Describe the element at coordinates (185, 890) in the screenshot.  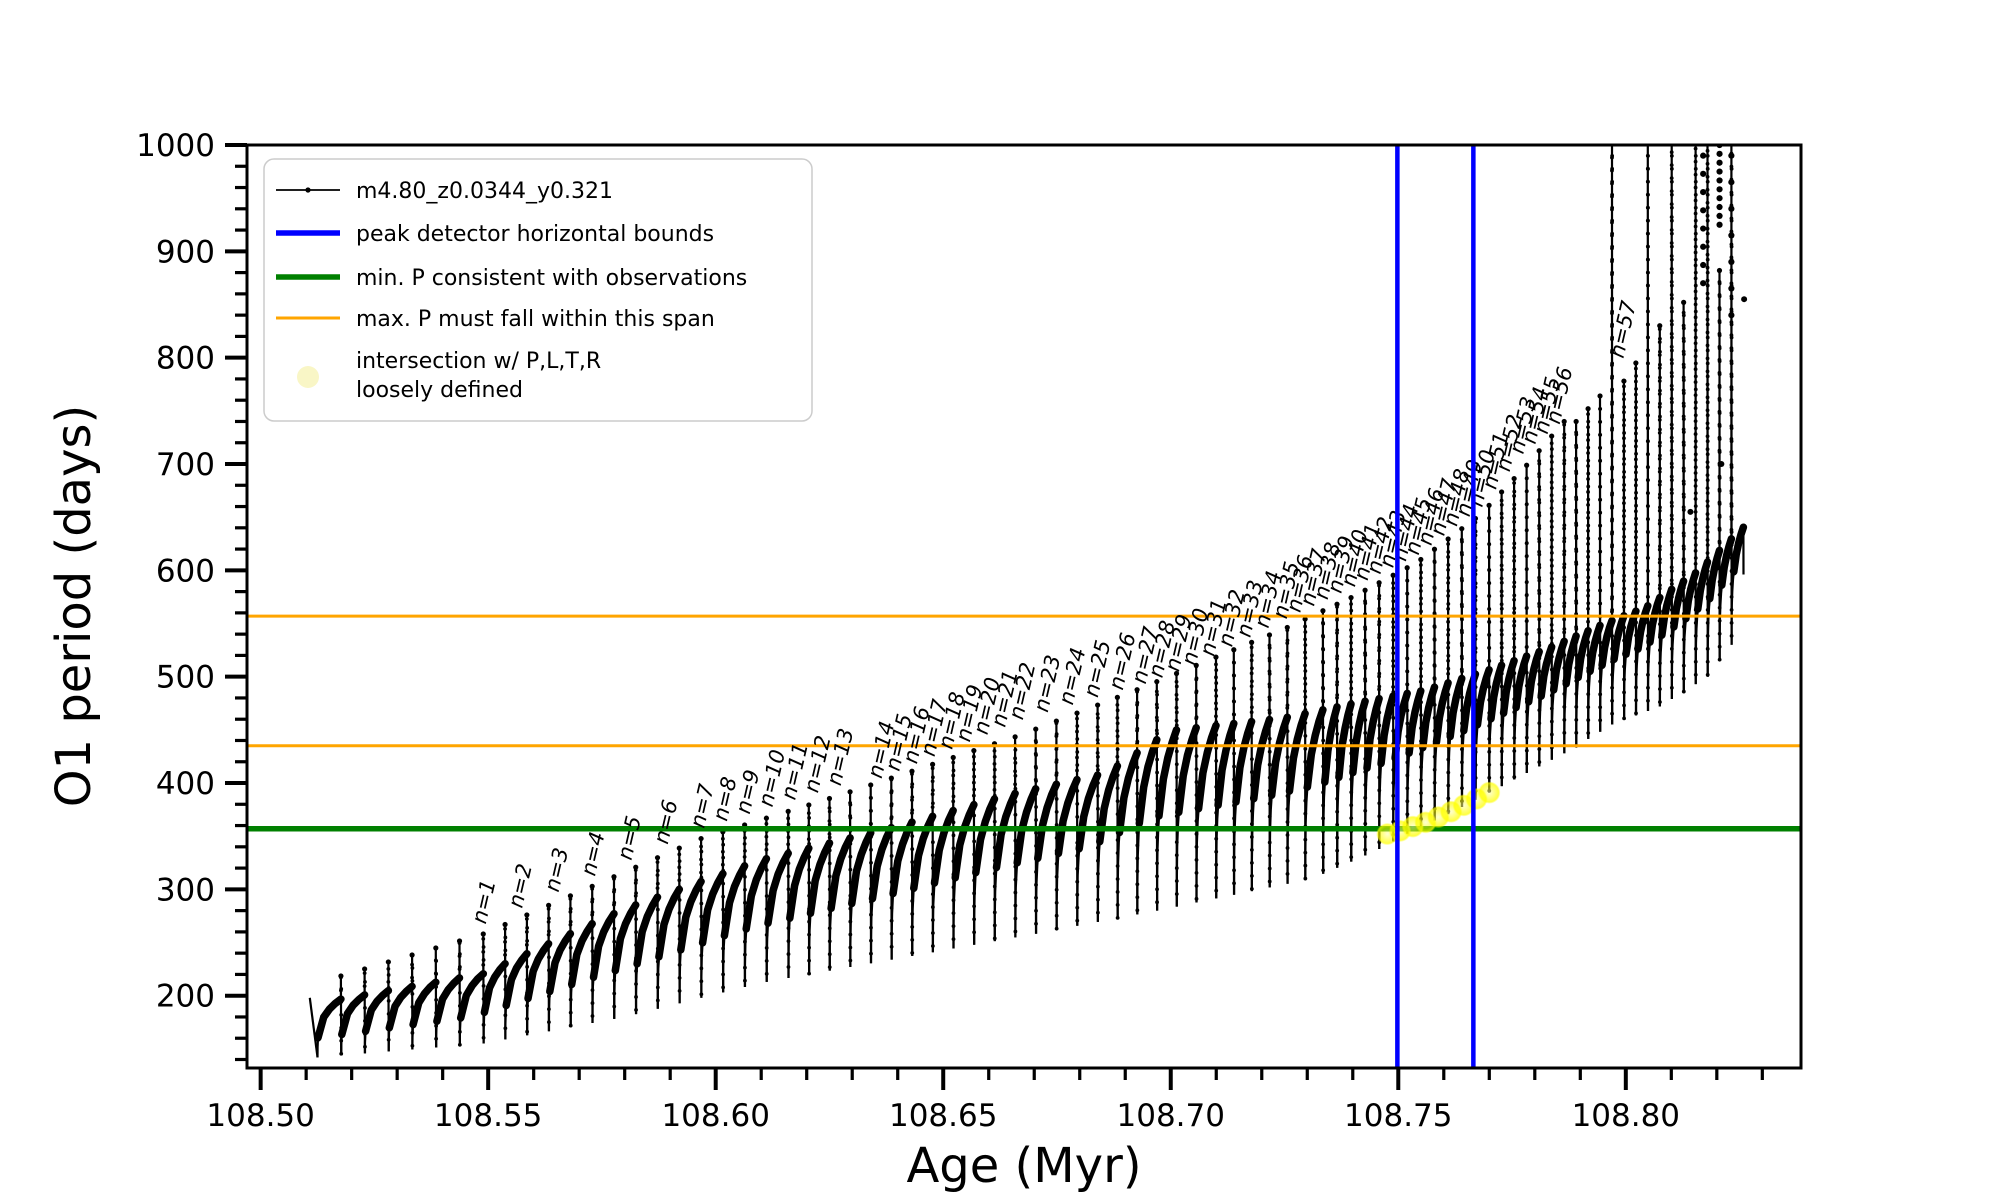
I see `svg-text: 300` at that location.